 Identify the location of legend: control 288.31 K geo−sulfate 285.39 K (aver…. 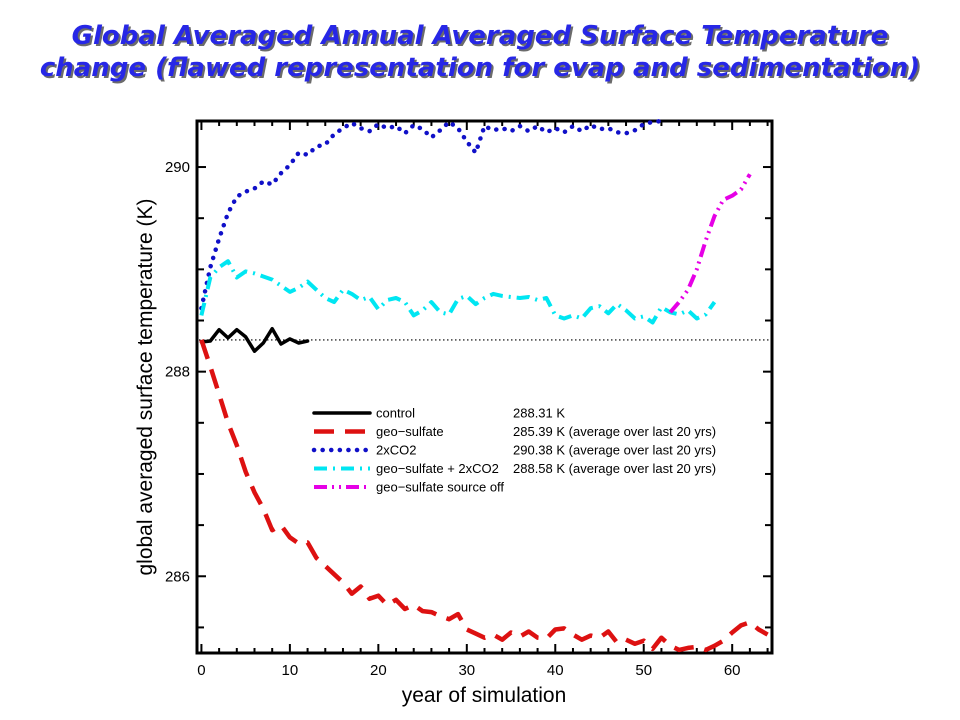
(513, 450).